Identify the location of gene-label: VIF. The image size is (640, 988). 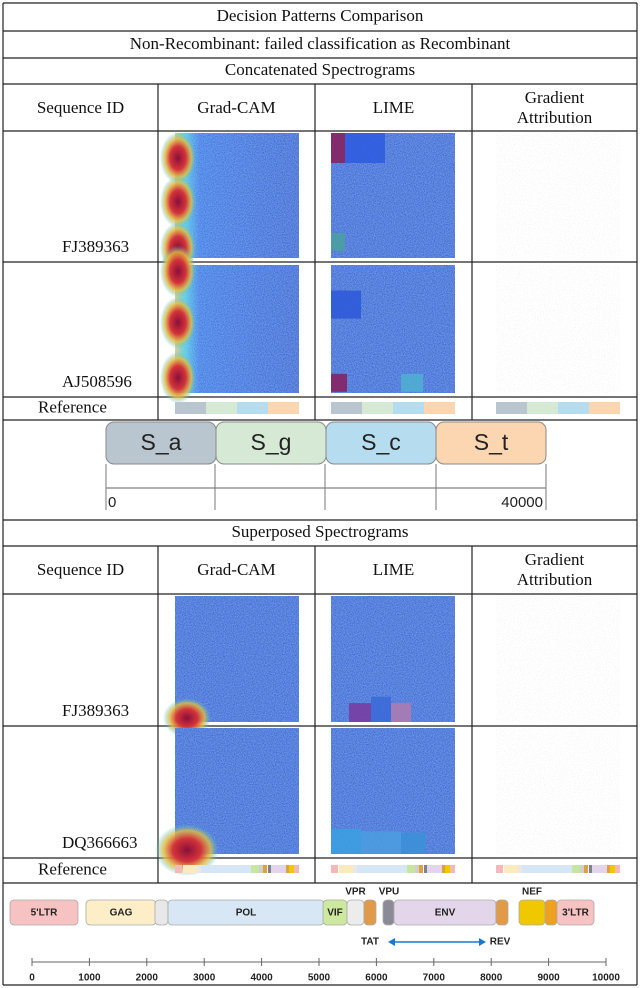
(335, 913).